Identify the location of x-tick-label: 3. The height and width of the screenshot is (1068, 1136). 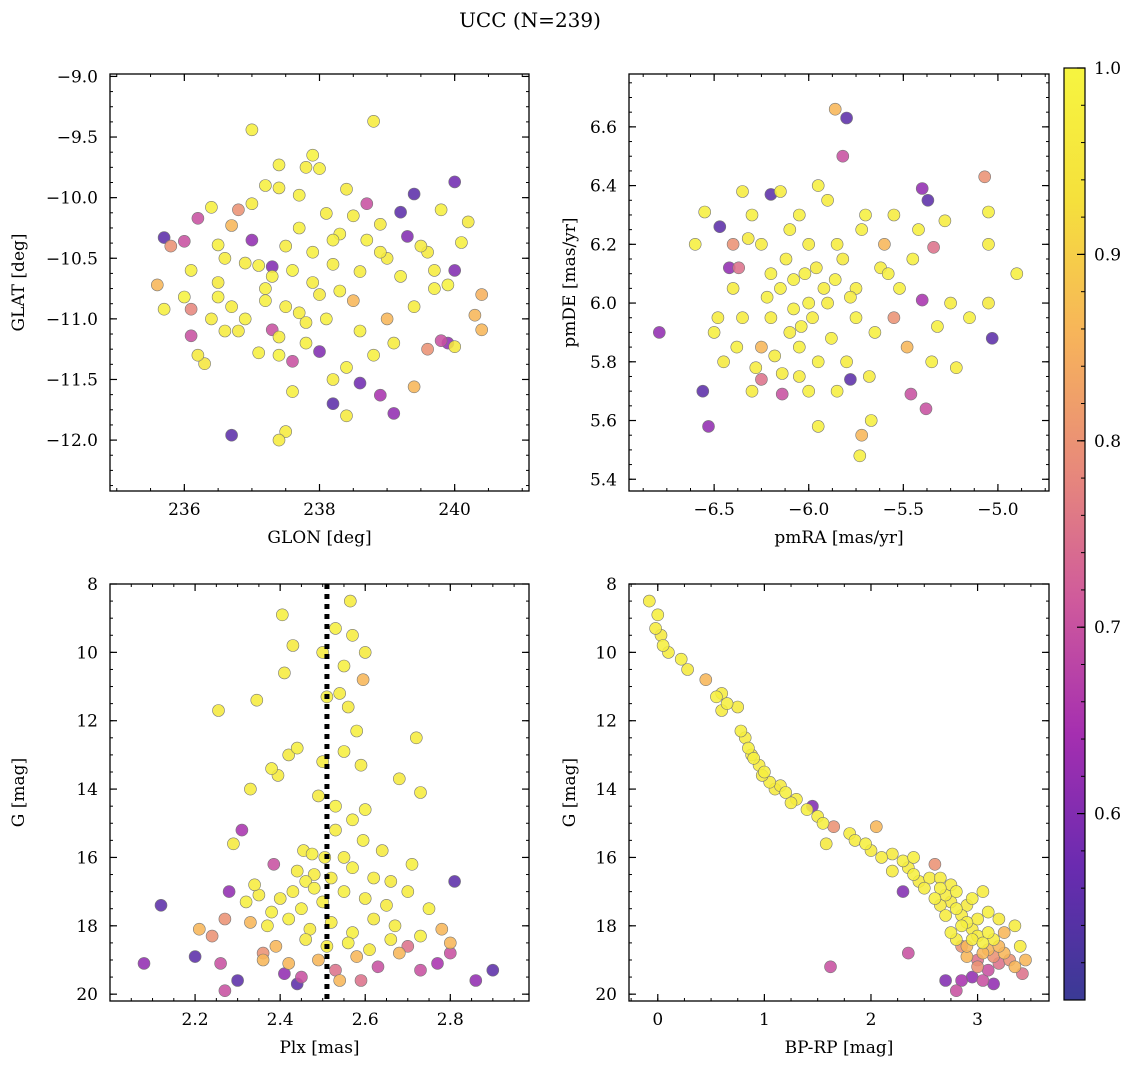
(977, 1020).